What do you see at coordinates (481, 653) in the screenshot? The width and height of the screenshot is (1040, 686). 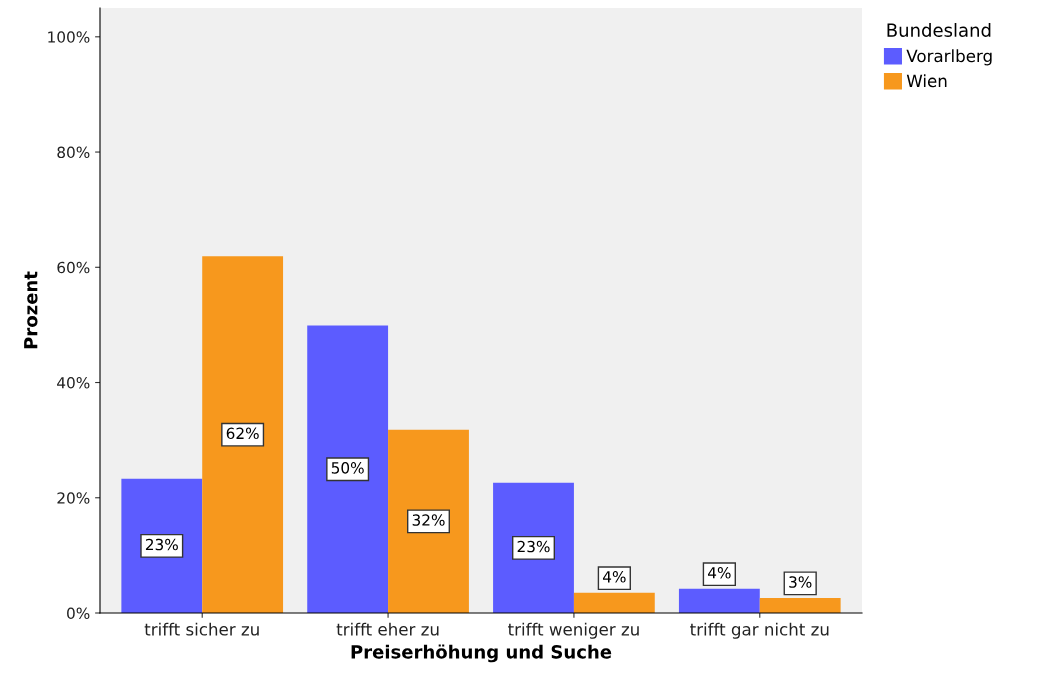 I see `x-axis-title: Preiserhöhung und Suche` at bounding box center [481, 653].